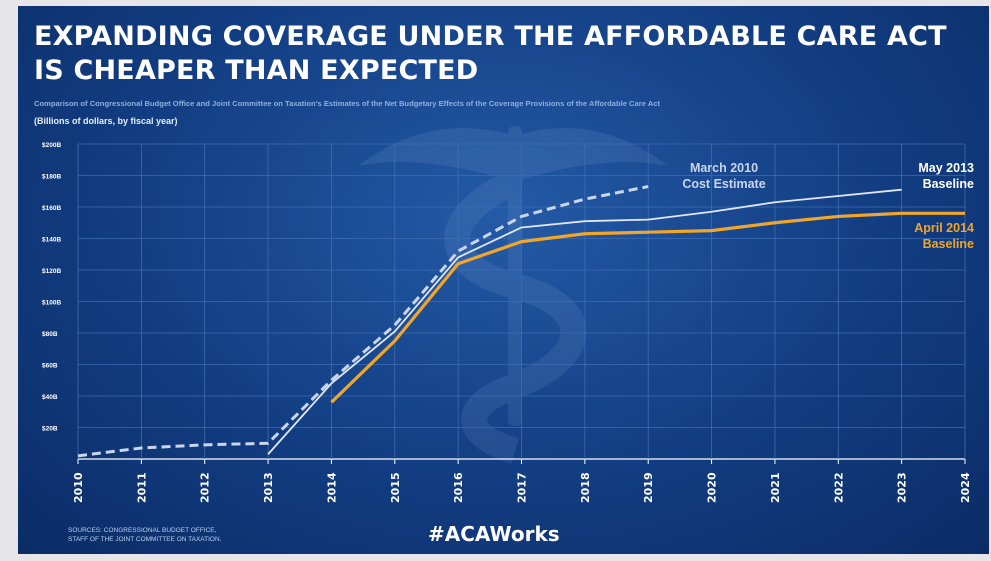 The image size is (991, 561). What do you see at coordinates (51, 145) in the screenshot?
I see `y-tick-label: $200B` at bounding box center [51, 145].